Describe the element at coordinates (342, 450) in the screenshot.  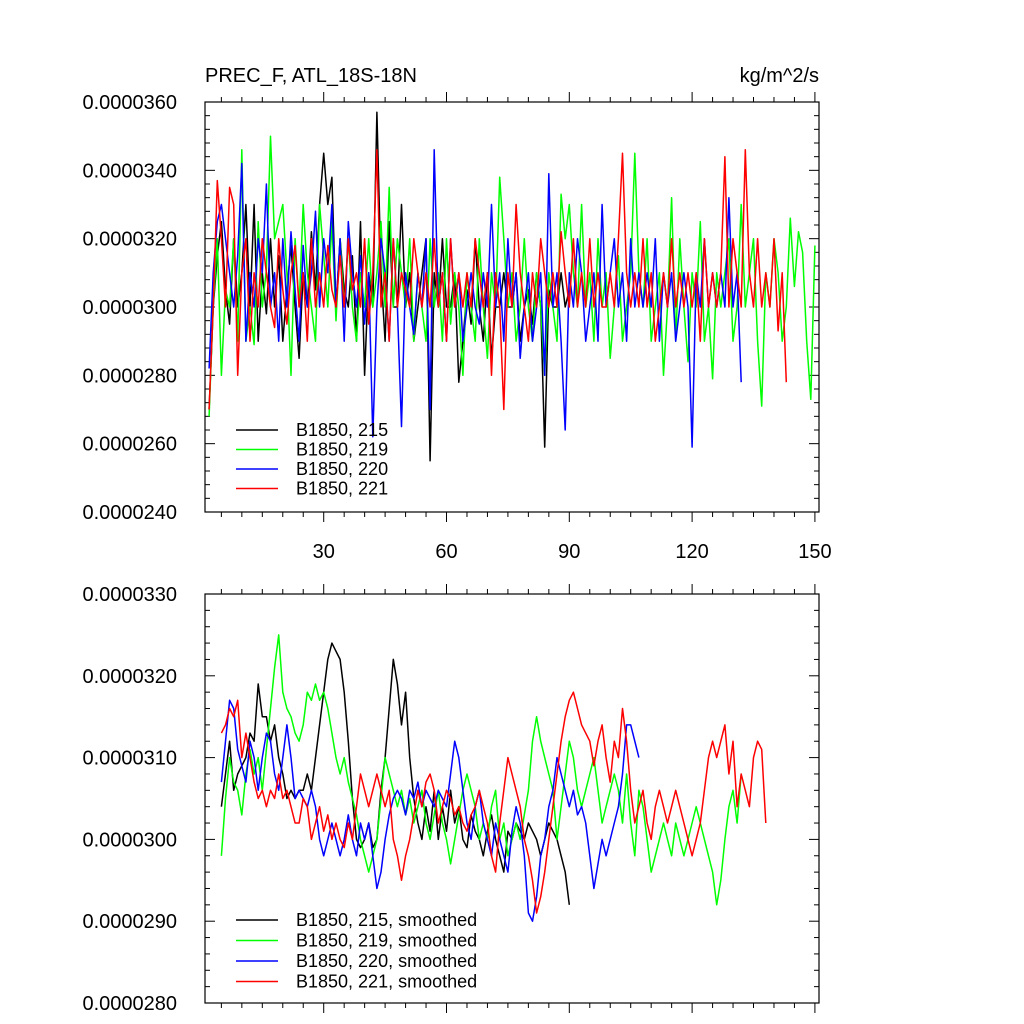
I see `legend-label: B1850, 219` at that location.